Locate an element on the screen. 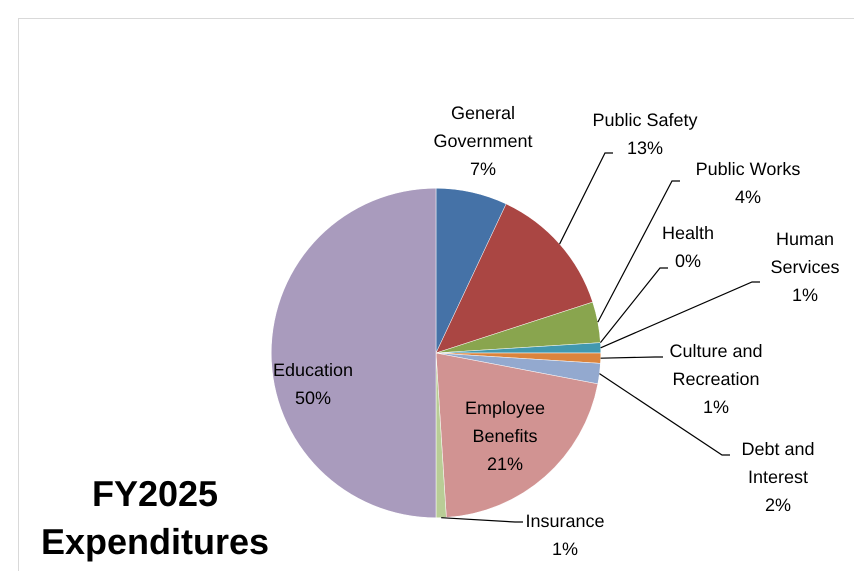 The height and width of the screenshot is (571, 854). text: FY2025 Expenditures is located at coordinates (155, 518).